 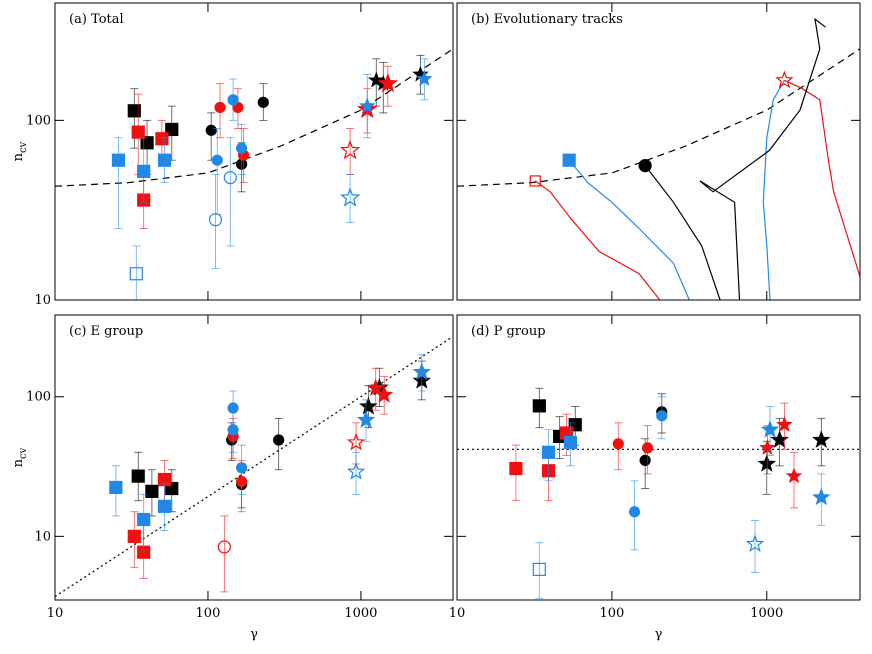 I want to click on plot-area, so click(x=658, y=493).